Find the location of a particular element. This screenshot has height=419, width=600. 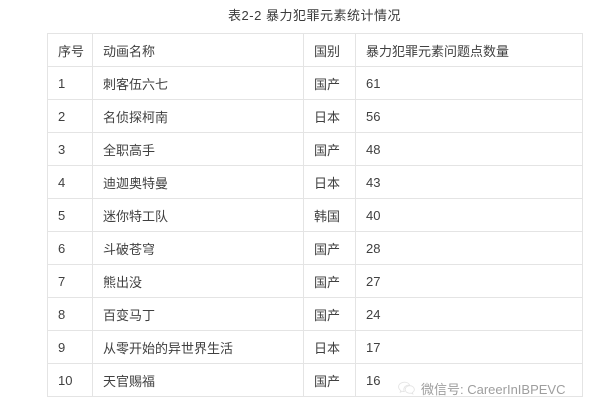

col-header-no: 序号 is located at coordinates (70, 50).